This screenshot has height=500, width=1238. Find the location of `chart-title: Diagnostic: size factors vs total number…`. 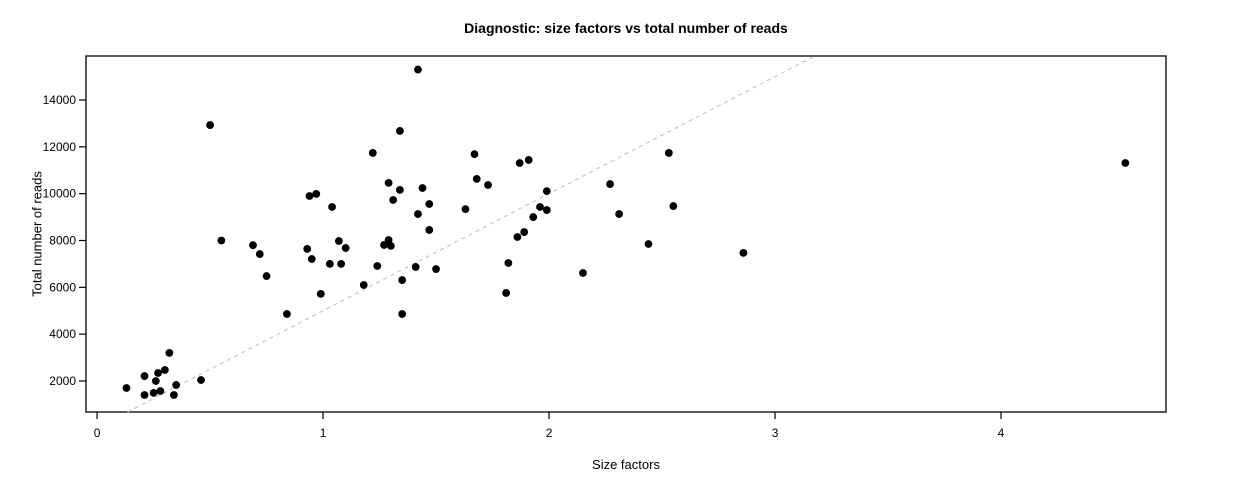

chart-title: Diagnostic: size factors vs total number… is located at coordinates (626, 28).